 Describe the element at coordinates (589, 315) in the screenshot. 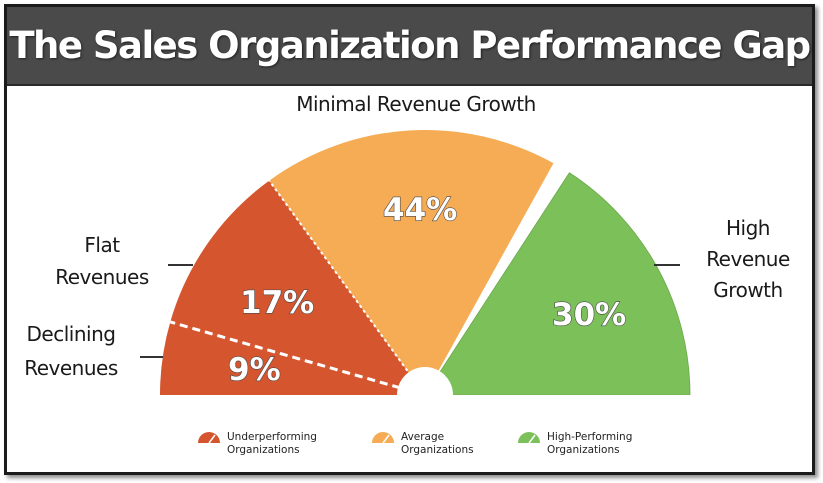

I see `pct-label-high: 30%` at that location.